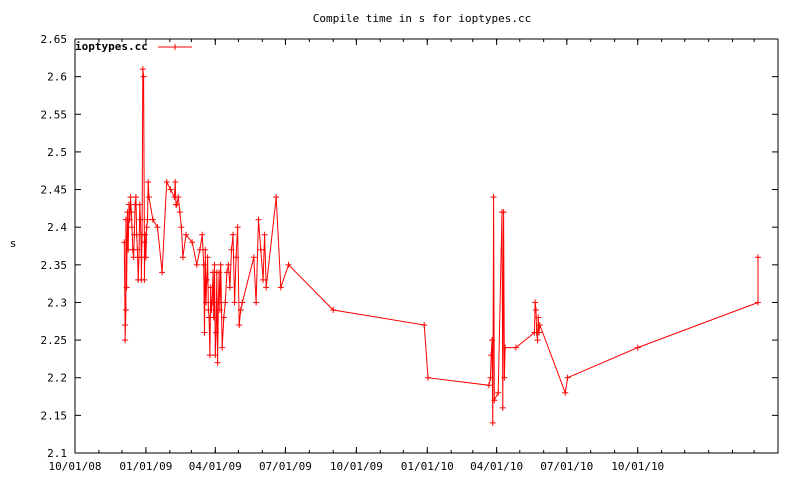  Describe the element at coordinates (496, 466) in the screenshot. I see `x-tick-label: 04/01/10` at that location.